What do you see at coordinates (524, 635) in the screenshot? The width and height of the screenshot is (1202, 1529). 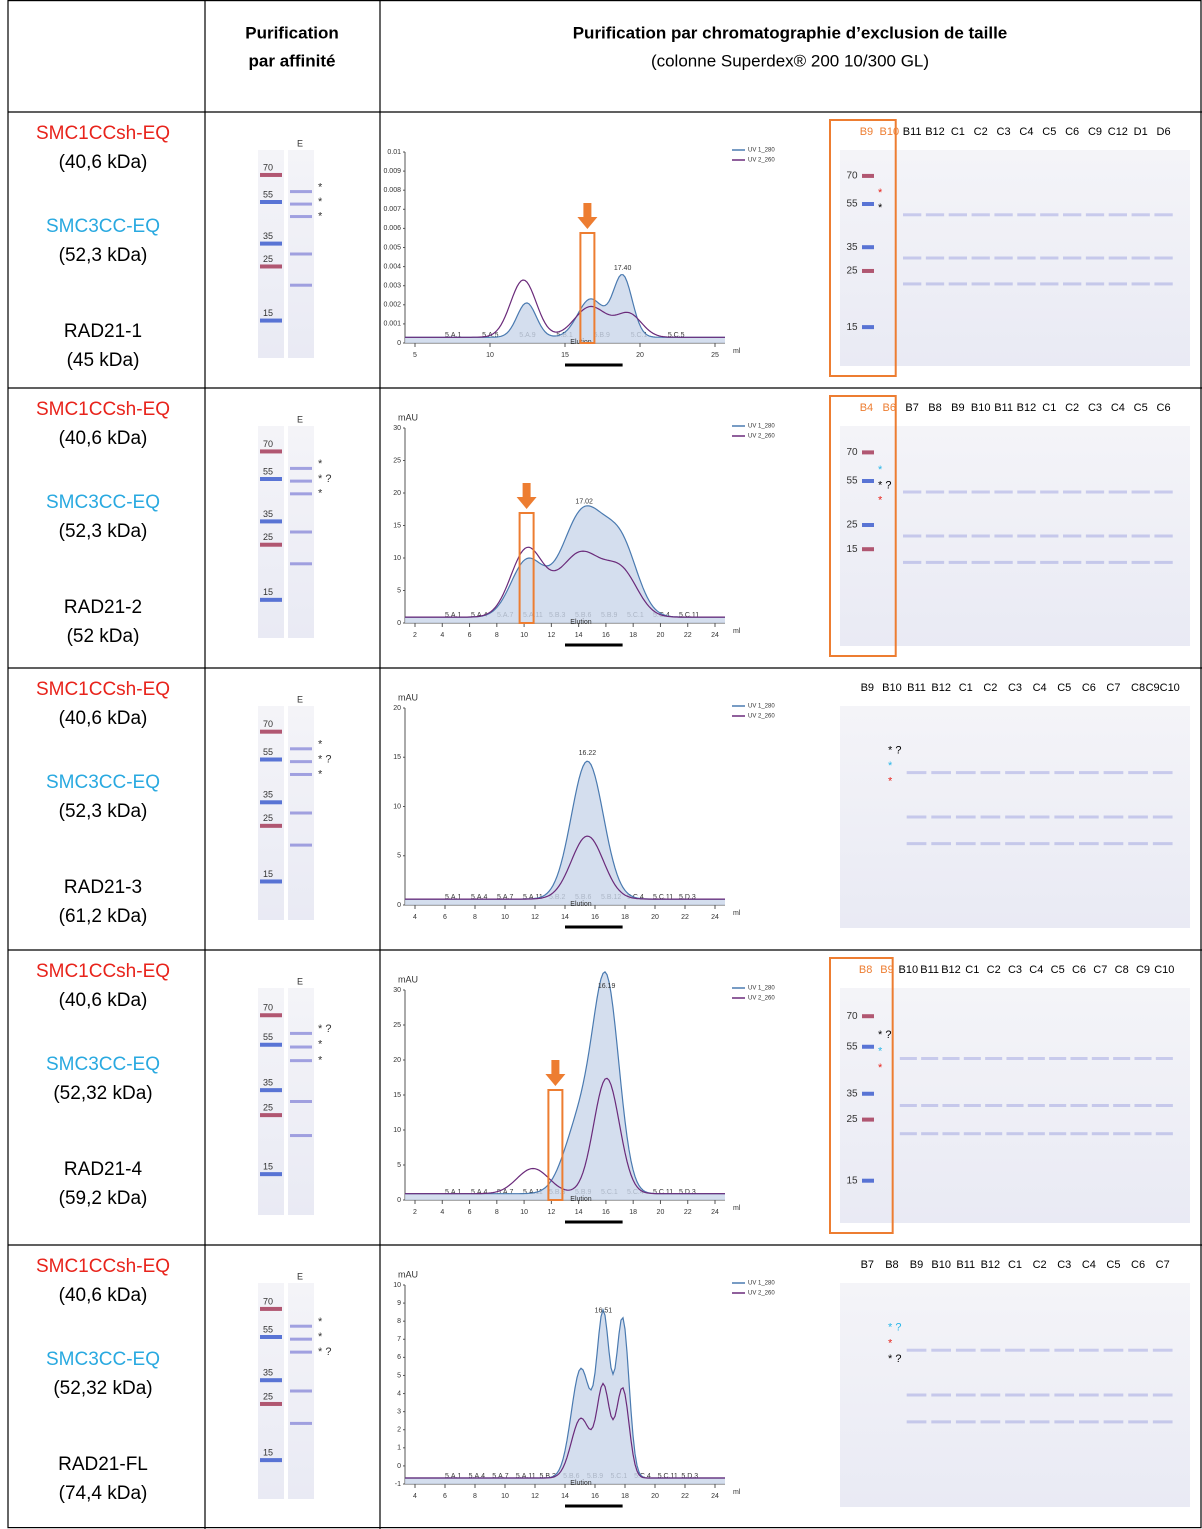 I see `x-tick-label: 10` at bounding box center [524, 635].